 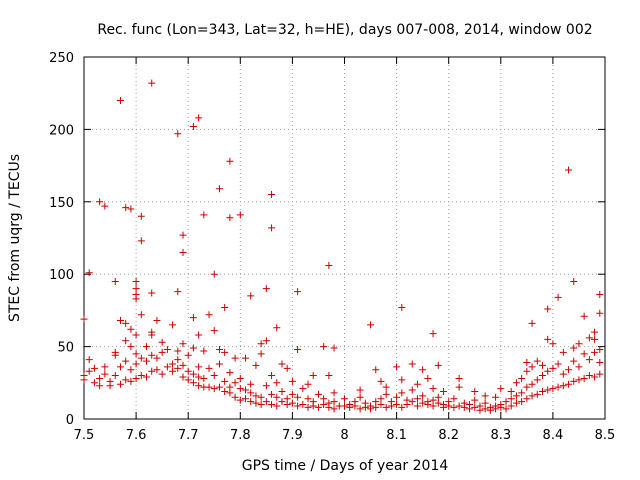 What do you see at coordinates (61, 203) in the screenshot?
I see `y-tick-label: 150` at bounding box center [61, 203].